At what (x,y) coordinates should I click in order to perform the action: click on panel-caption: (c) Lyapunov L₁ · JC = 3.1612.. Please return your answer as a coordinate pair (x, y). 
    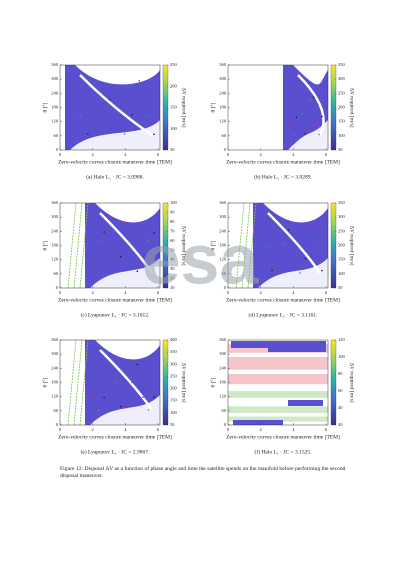
    Looking at the image, I should click on (115, 314).